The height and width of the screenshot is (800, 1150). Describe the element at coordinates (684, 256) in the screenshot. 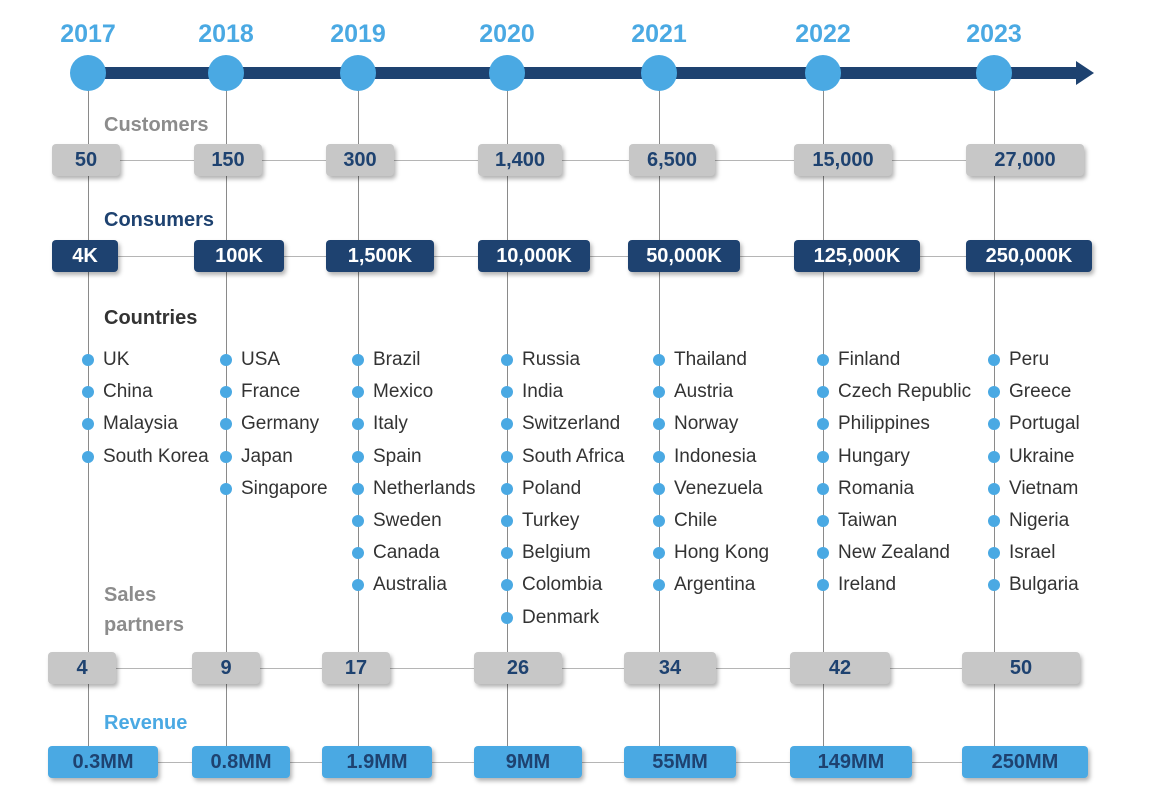

I see `consumers-box: 50,000K` at that location.